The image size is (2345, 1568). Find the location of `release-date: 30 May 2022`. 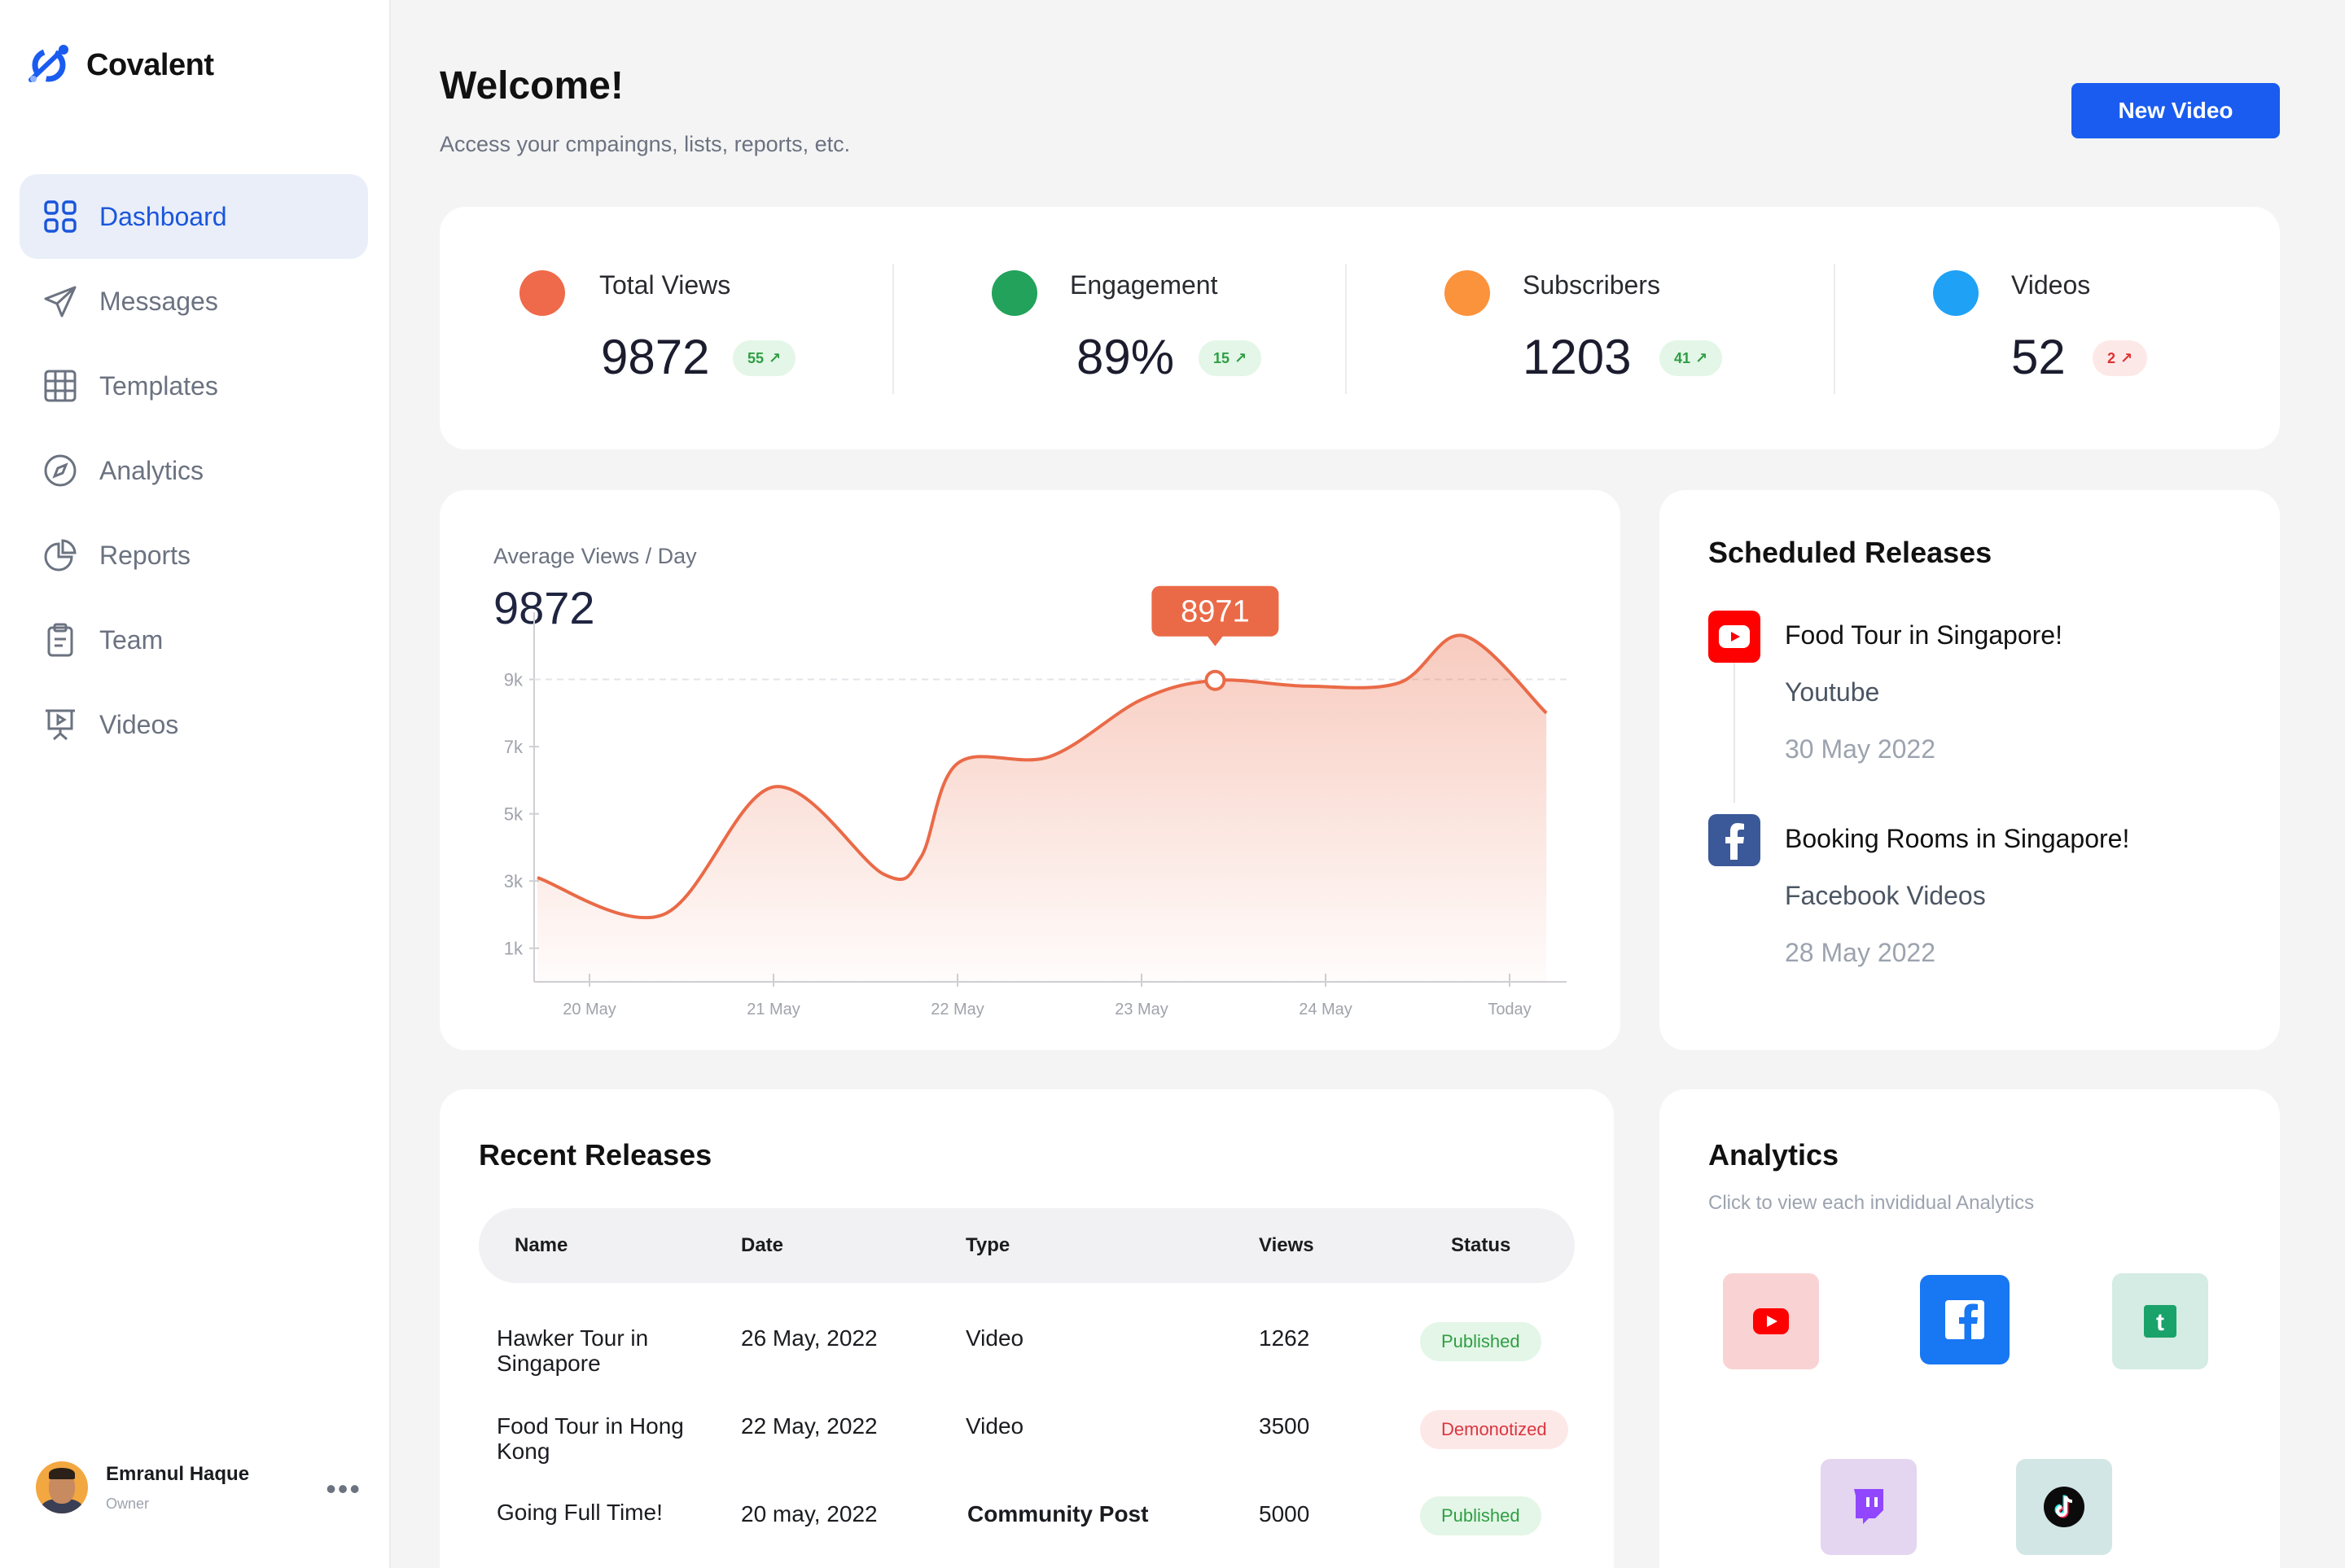

release-date: 30 May 2022 is located at coordinates (1861, 749).